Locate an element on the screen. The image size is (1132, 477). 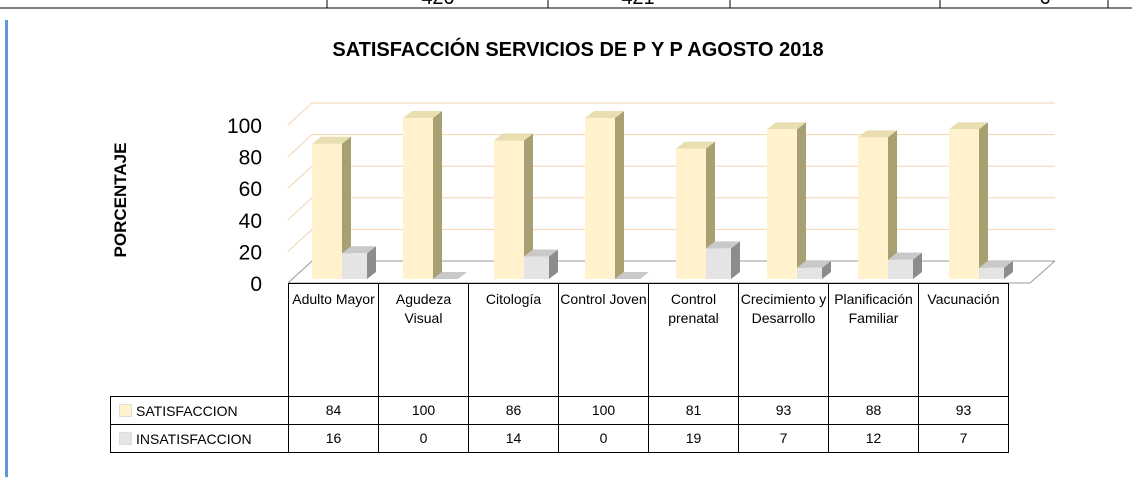
y-tick-label: 100 is located at coordinates (244, 126).